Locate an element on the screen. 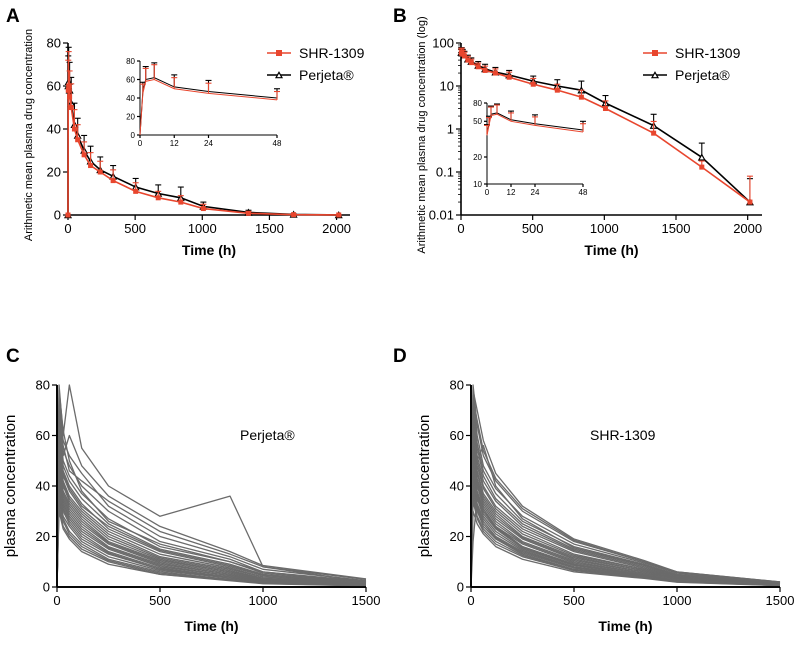 The image size is (796, 646). y-tick-label: 0.1 is located at coordinates (445, 172).